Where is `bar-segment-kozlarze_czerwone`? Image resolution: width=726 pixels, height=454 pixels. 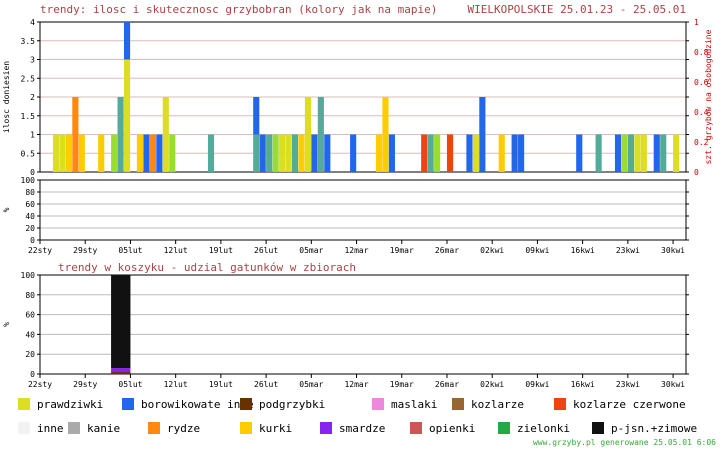
bar-segment-kozlarze_czerwone is located at coordinates (450, 153).